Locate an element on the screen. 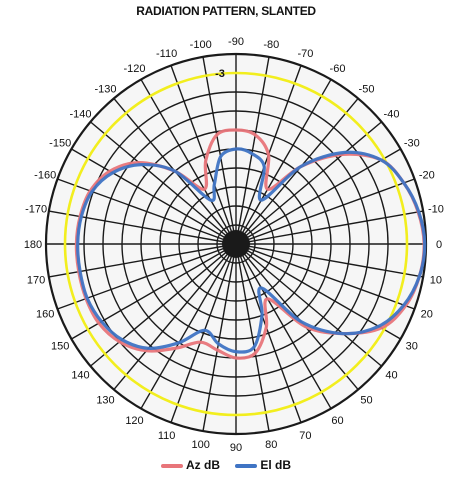  angle-tick-label: 50 is located at coordinates (366, 401).